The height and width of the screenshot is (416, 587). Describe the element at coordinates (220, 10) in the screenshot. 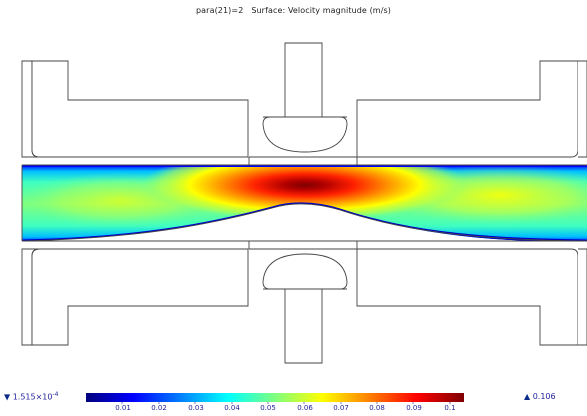

I see `plot-parameter: para(21)=2` at that location.